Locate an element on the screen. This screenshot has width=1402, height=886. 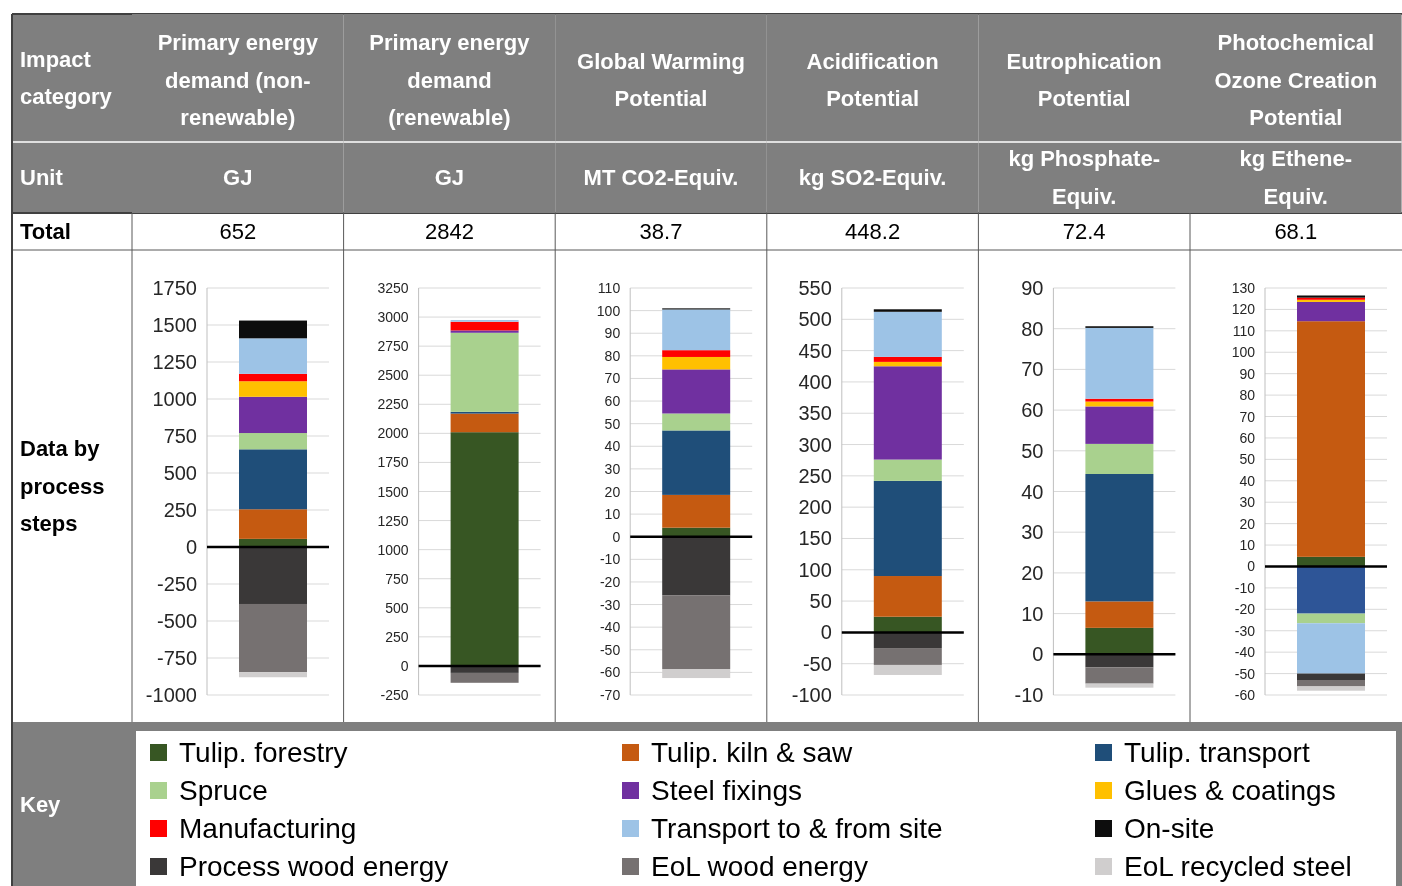
y-tick-label: 300 is located at coordinates (815, 444).